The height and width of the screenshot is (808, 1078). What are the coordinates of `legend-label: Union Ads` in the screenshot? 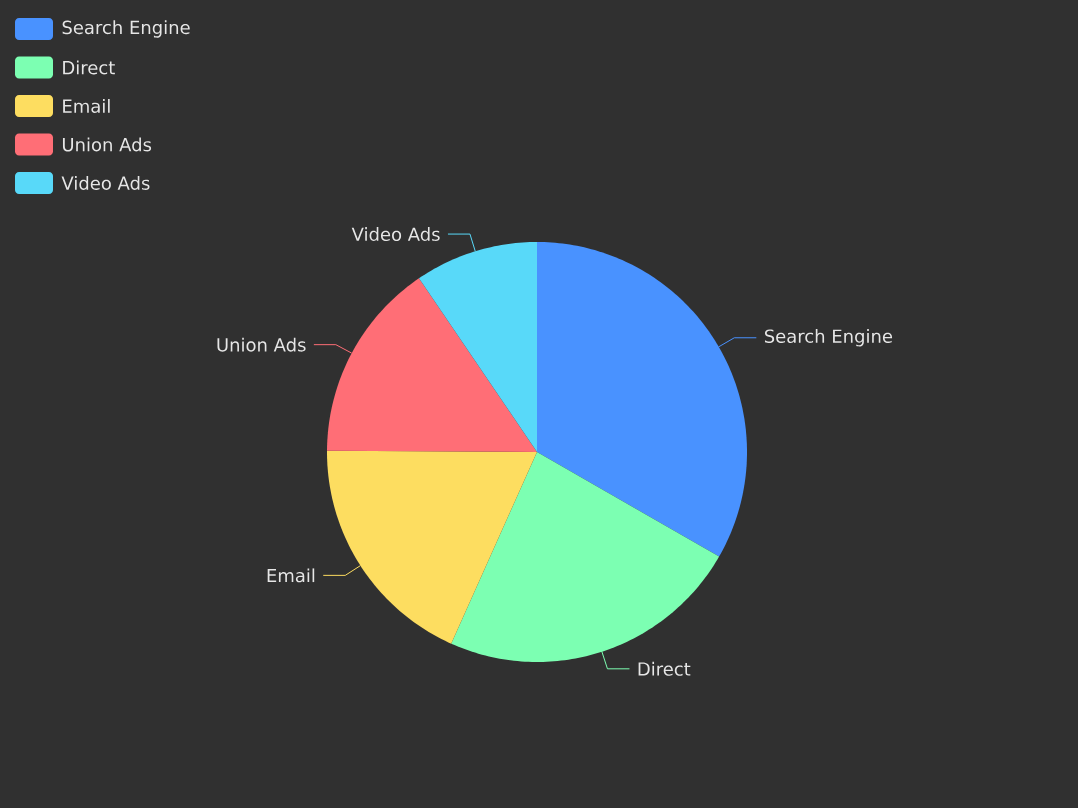 It's located at (107, 144).